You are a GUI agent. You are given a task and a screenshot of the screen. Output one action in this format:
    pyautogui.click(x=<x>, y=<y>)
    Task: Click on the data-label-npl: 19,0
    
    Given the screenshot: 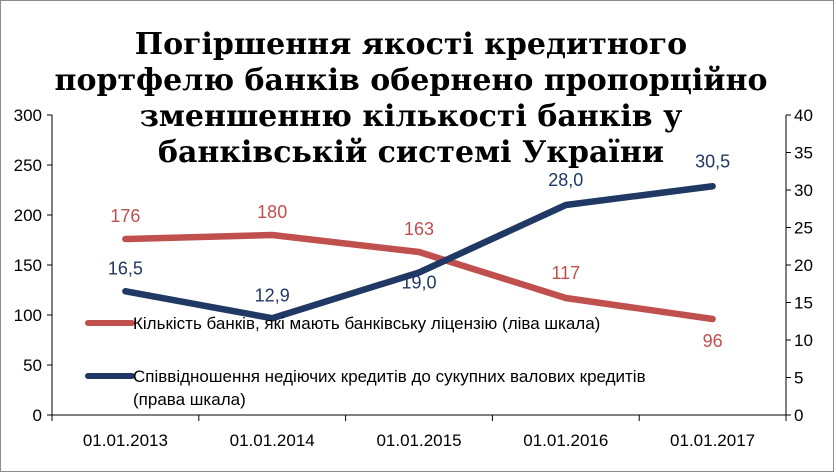 What is the action you would take?
    pyautogui.click(x=418, y=283)
    